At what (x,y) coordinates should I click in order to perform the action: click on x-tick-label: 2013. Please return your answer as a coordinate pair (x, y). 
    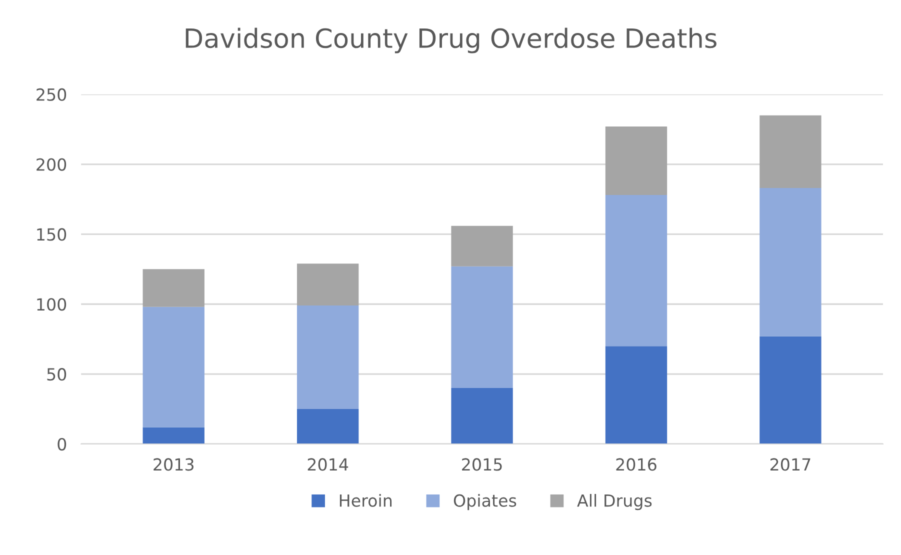
    Looking at the image, I should click on (174, 464).